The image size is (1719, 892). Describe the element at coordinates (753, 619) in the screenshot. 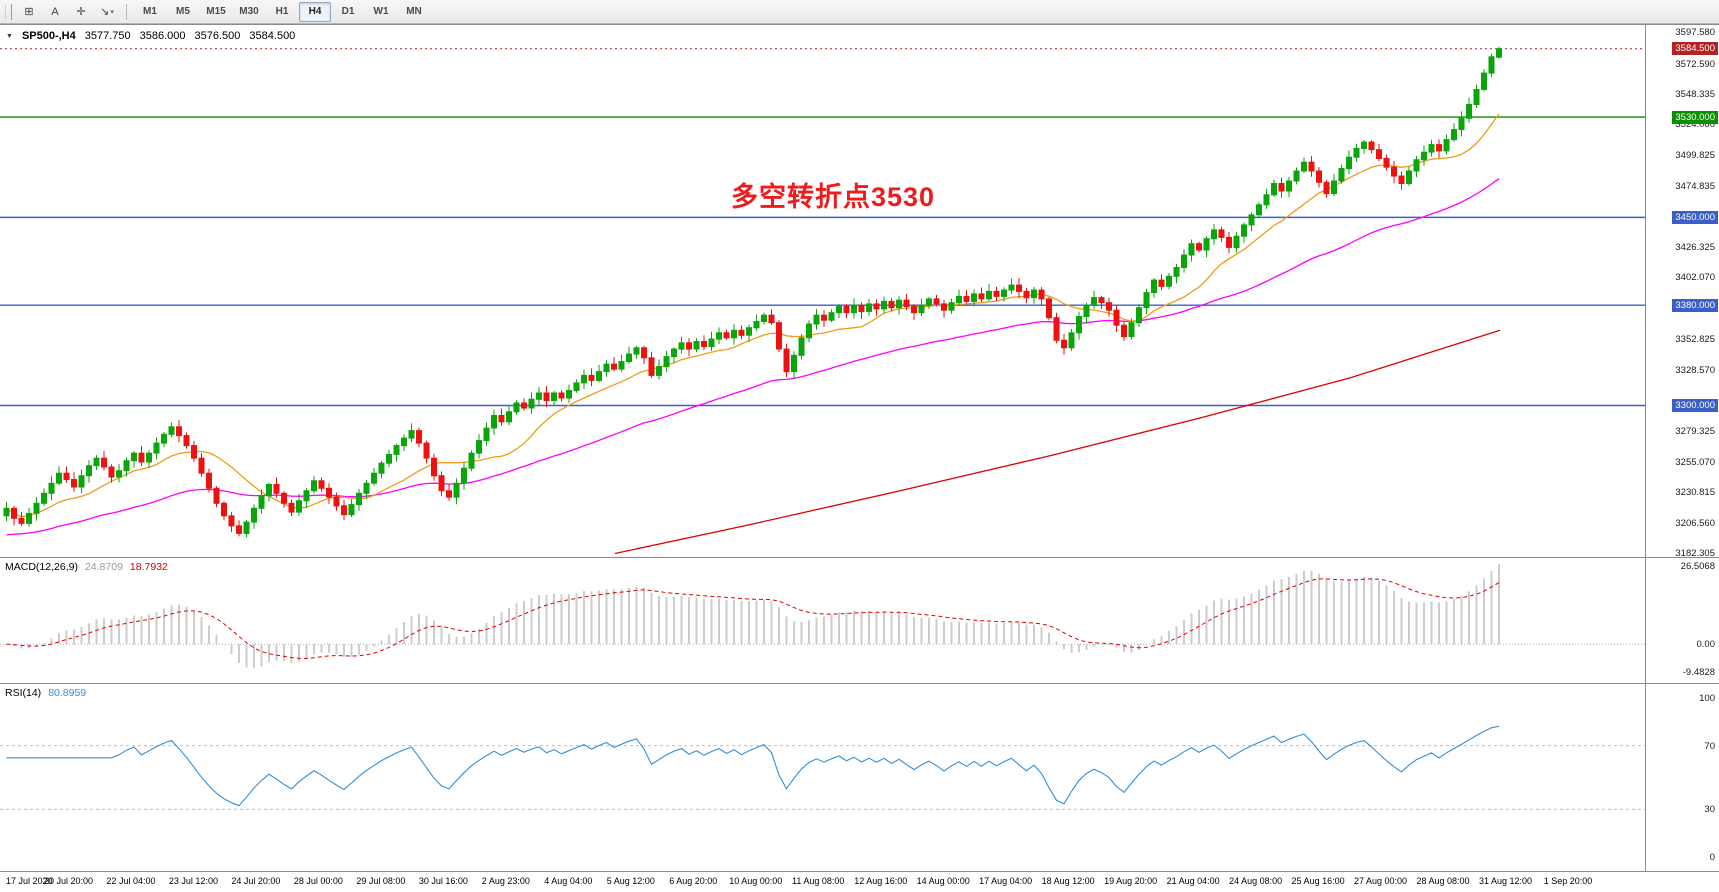

I see `macd-signal-line` at that location.